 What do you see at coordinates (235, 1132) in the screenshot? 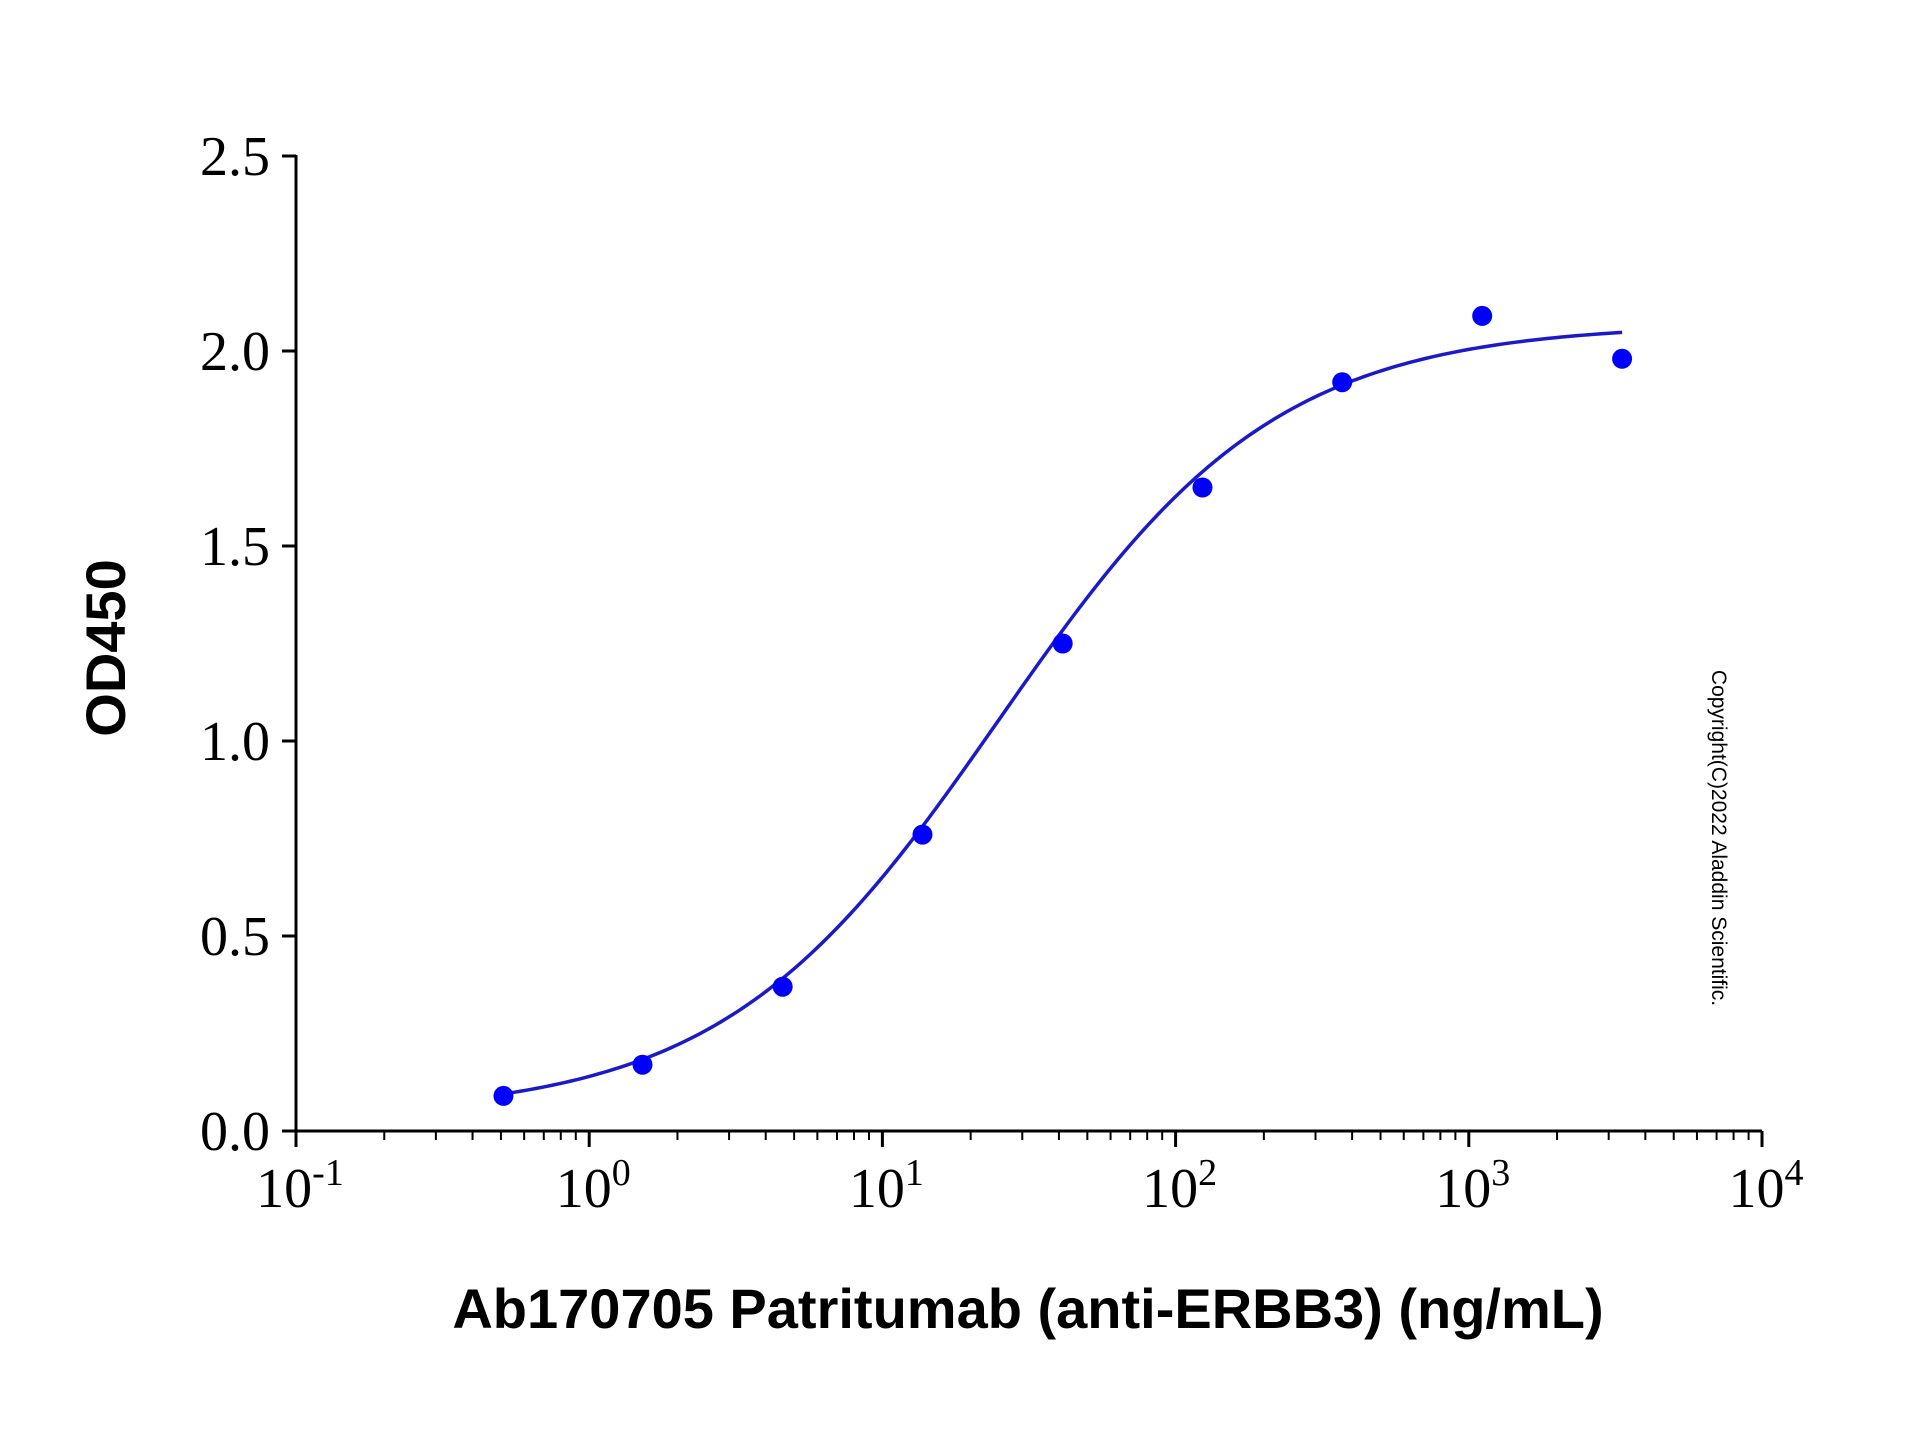
I see `y-tick-label: 0.0` at bounding box center [235, 1132].